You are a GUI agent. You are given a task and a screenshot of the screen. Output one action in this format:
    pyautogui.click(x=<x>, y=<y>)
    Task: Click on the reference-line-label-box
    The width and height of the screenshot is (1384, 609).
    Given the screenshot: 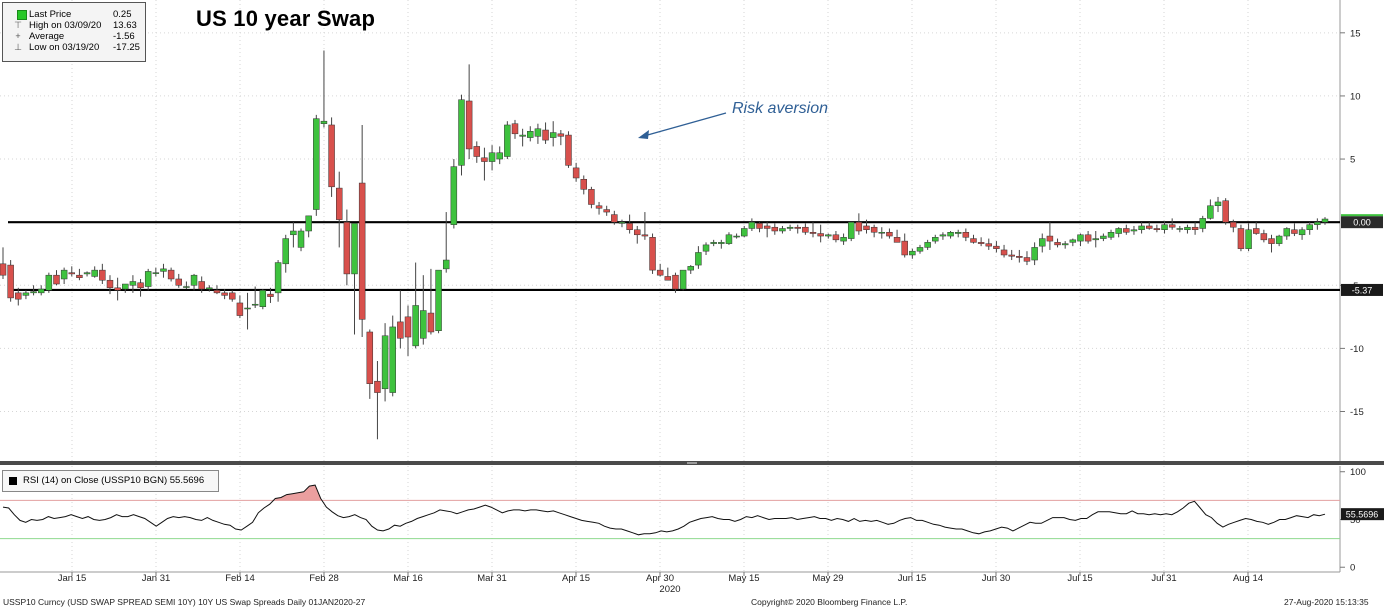 What is the action you would take?
    pyautogui.click(x=1362, y=222)
    